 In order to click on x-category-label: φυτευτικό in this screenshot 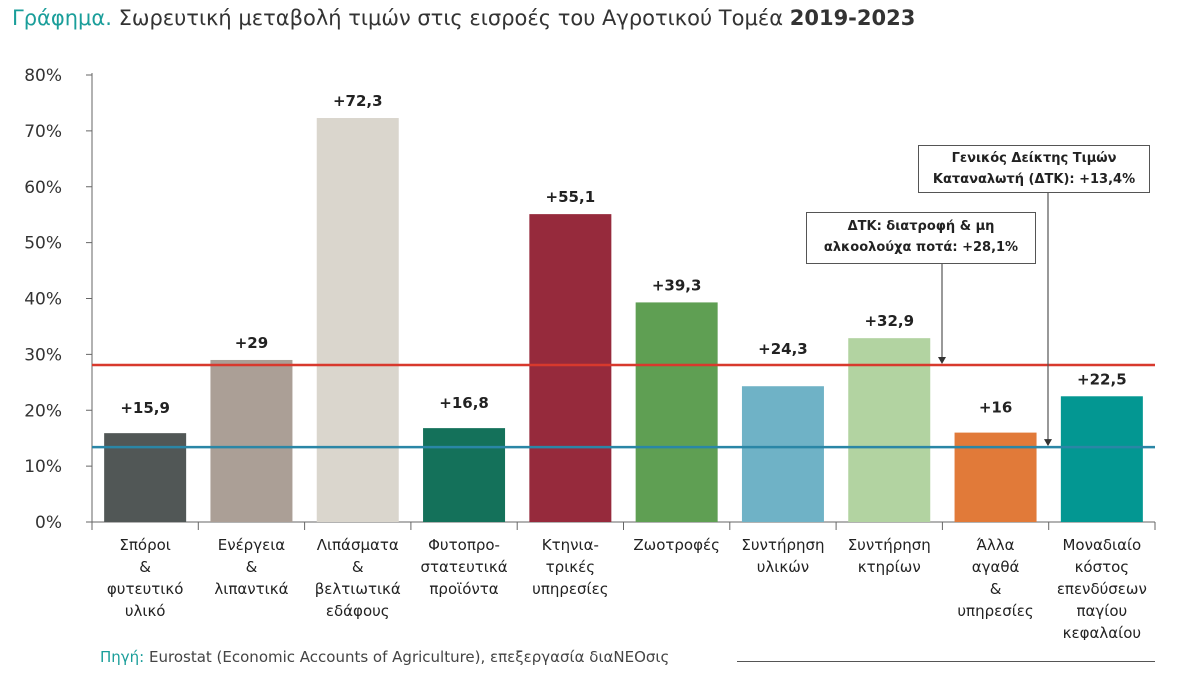, I will do `click(145, 589)`.